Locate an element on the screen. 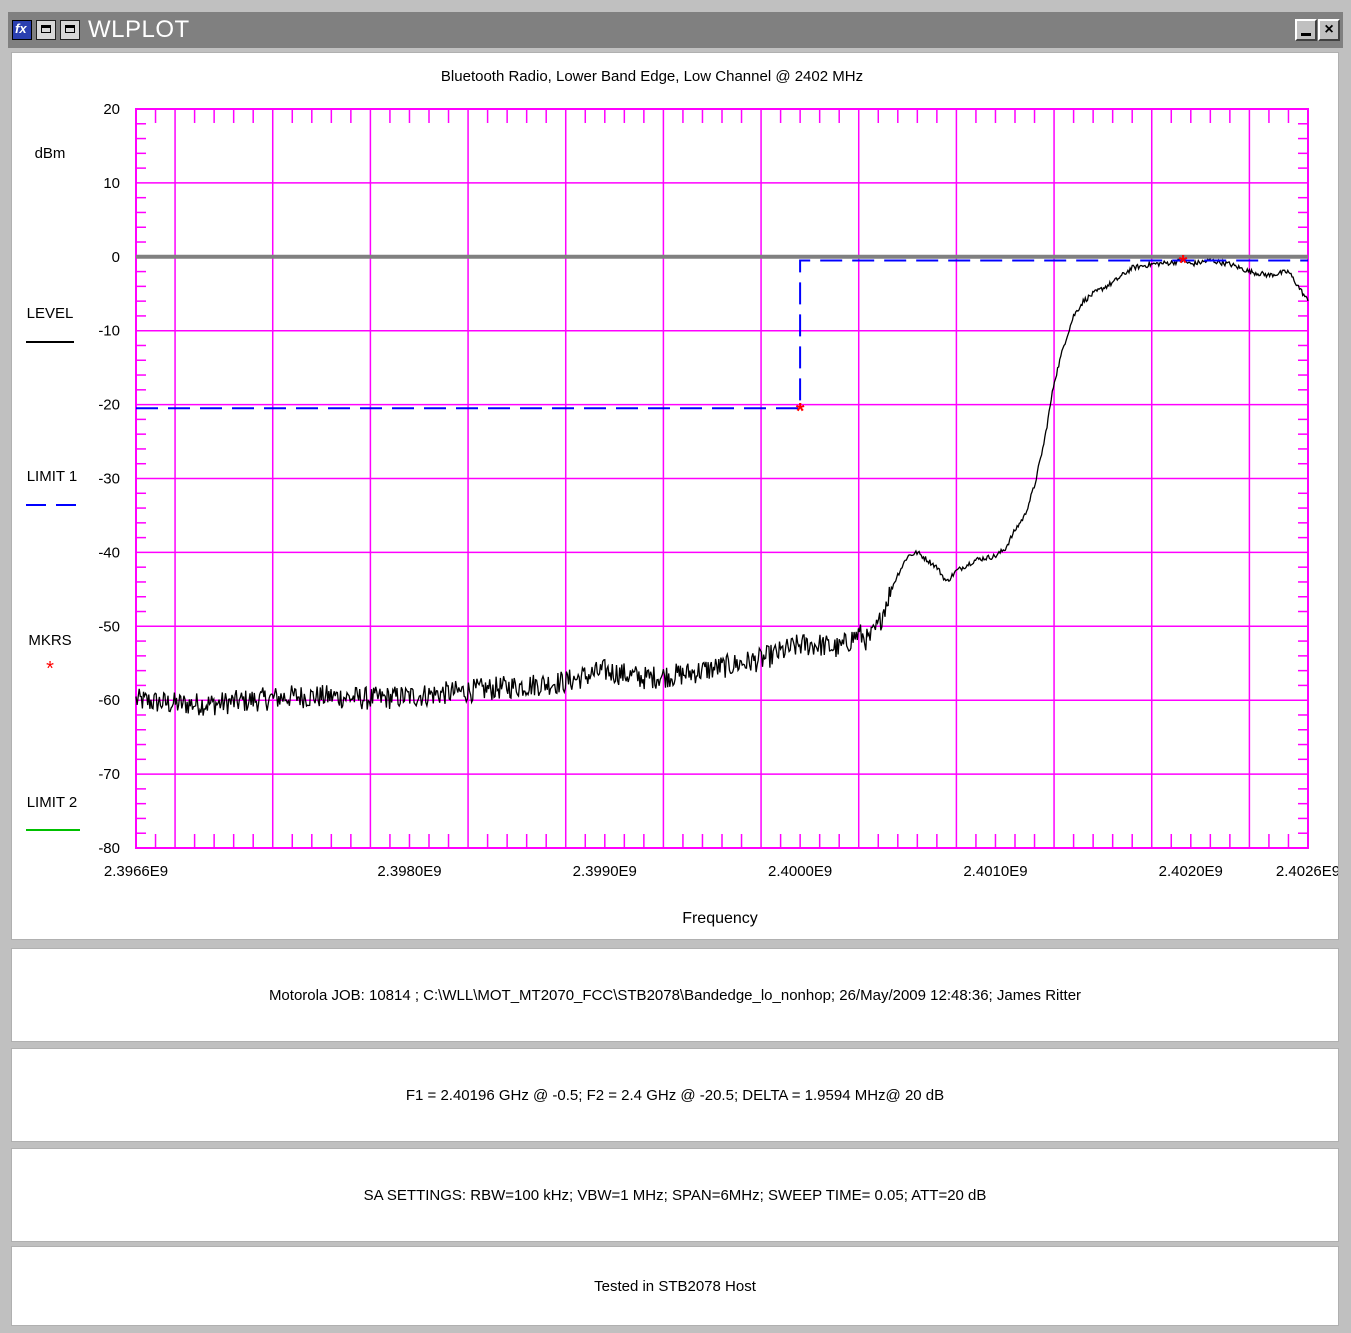 The width and height of the screenshot is (1351, 1333). x-tick-label: 2.4010E9 is located at coordinates (995, 871).